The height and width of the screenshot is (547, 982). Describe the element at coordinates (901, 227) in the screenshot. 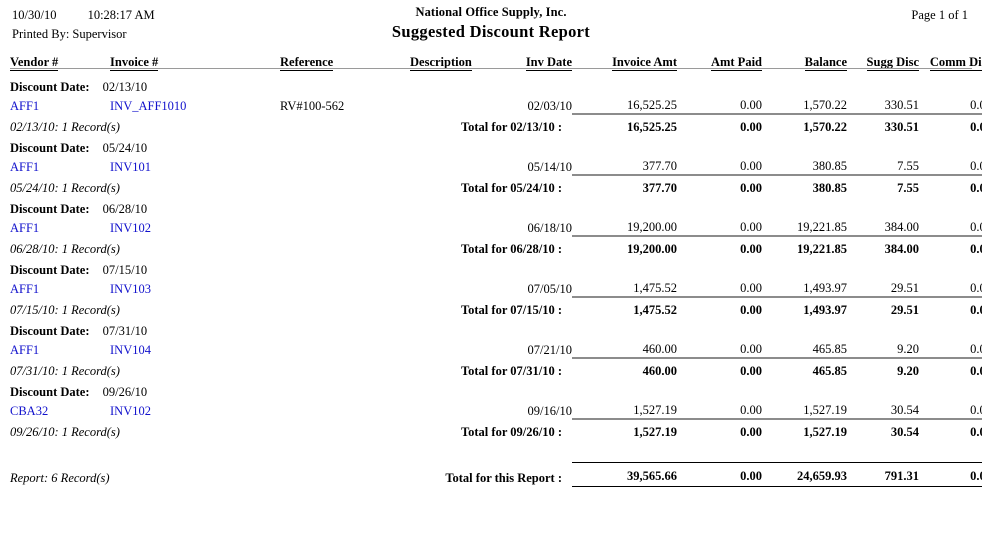

I see `sugg-disc-value: 384.00` at that location.